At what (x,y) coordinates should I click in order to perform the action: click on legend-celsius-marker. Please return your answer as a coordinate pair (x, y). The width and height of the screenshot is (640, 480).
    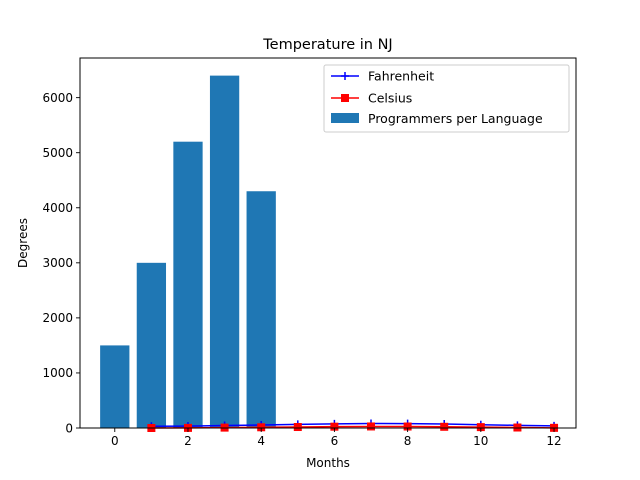
    Looking at the image, I should click on (345, 98).